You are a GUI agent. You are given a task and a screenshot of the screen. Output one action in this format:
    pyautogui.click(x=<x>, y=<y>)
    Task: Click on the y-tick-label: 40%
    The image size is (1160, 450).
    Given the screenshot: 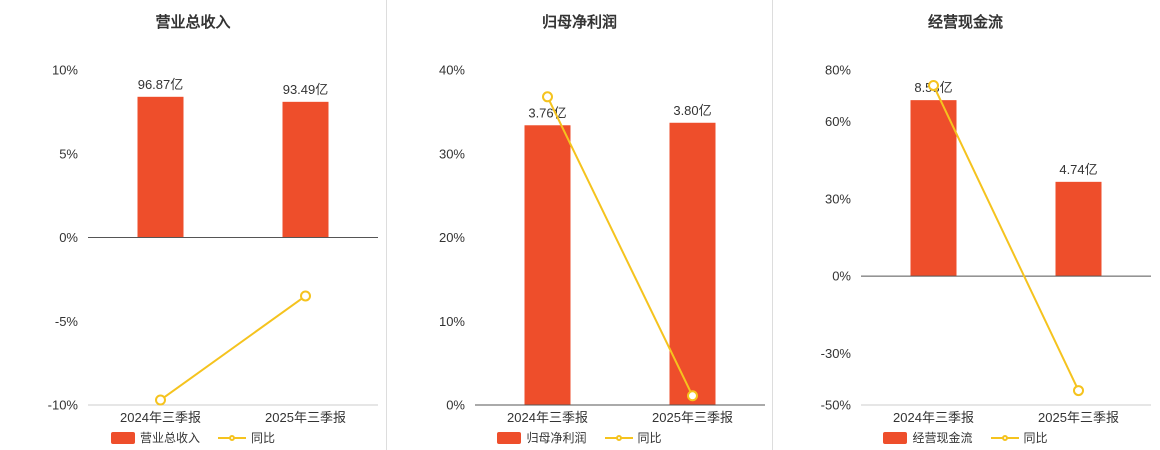 What is the action you would take?
    pyautogui.click(x=451, y=70)
    